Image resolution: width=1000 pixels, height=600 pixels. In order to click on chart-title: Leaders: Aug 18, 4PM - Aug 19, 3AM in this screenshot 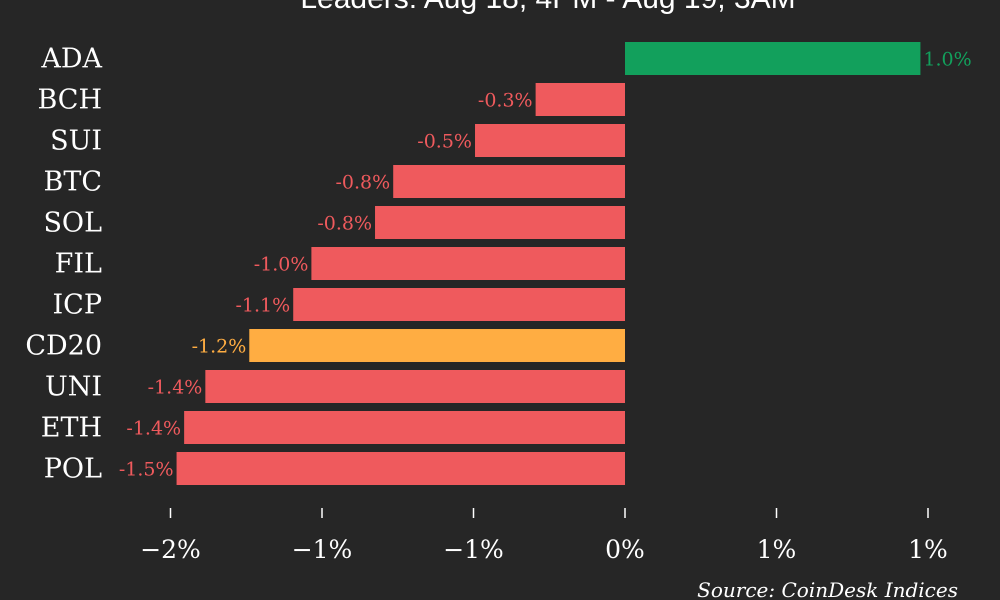, I will do `click(547, 7)`.